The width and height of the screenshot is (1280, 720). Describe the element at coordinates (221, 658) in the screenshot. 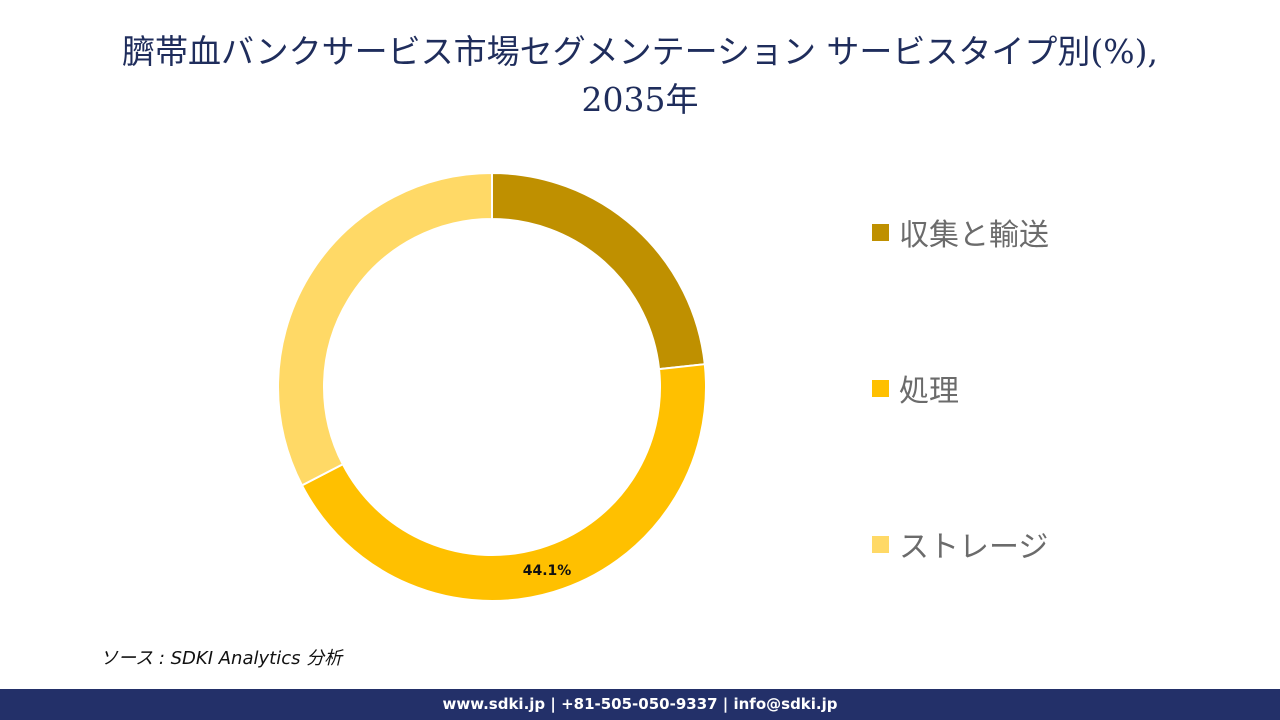

I see `source-note: ソース : SDKI Analytics 分析` at that location.